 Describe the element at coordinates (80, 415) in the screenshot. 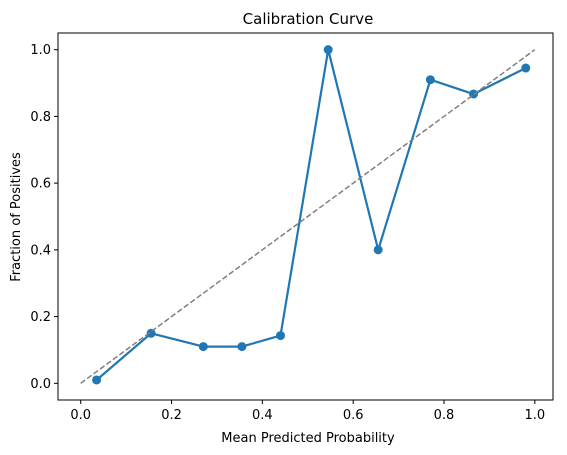

I see `x-tick-label-0: 0.0` at that location.